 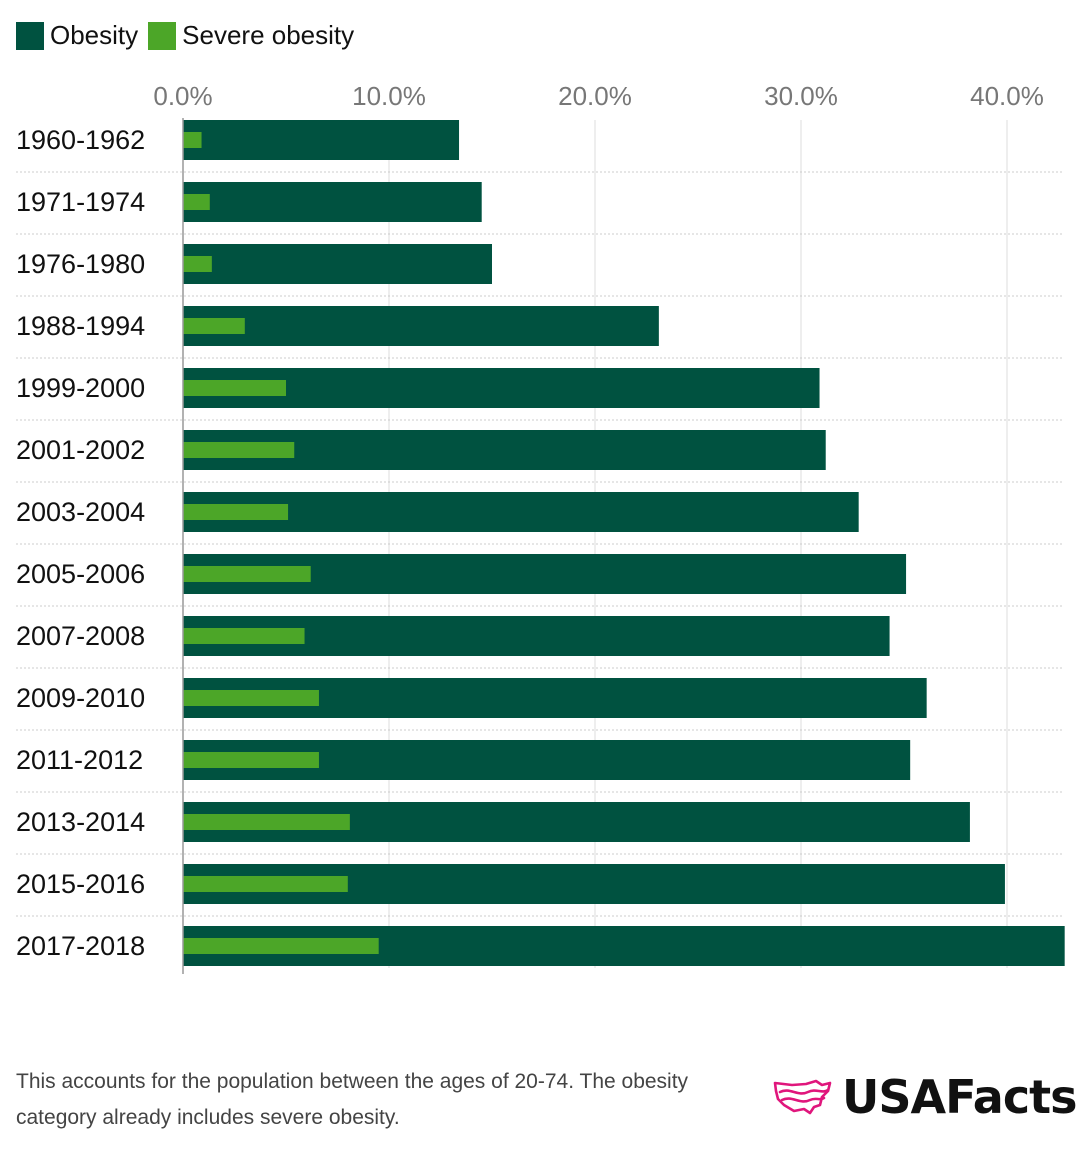 I want to click on bar-severe-obesity-2015-2016, so click(x=265, y=884).